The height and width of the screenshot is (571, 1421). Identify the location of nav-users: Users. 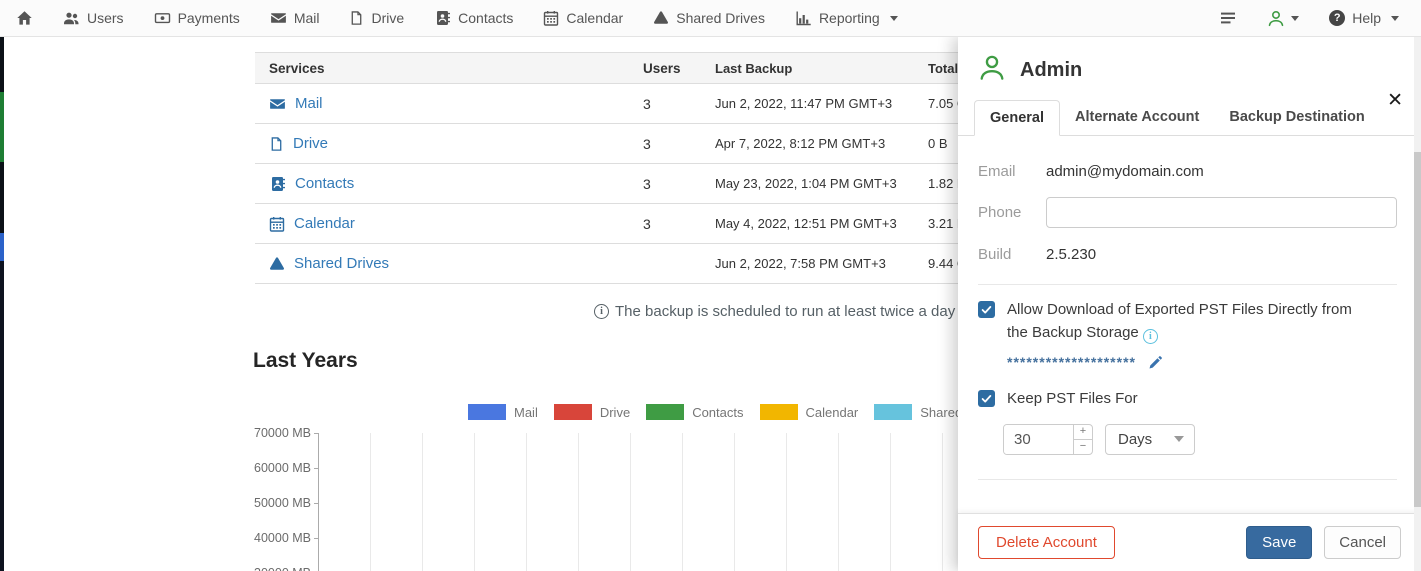
(93, 18).